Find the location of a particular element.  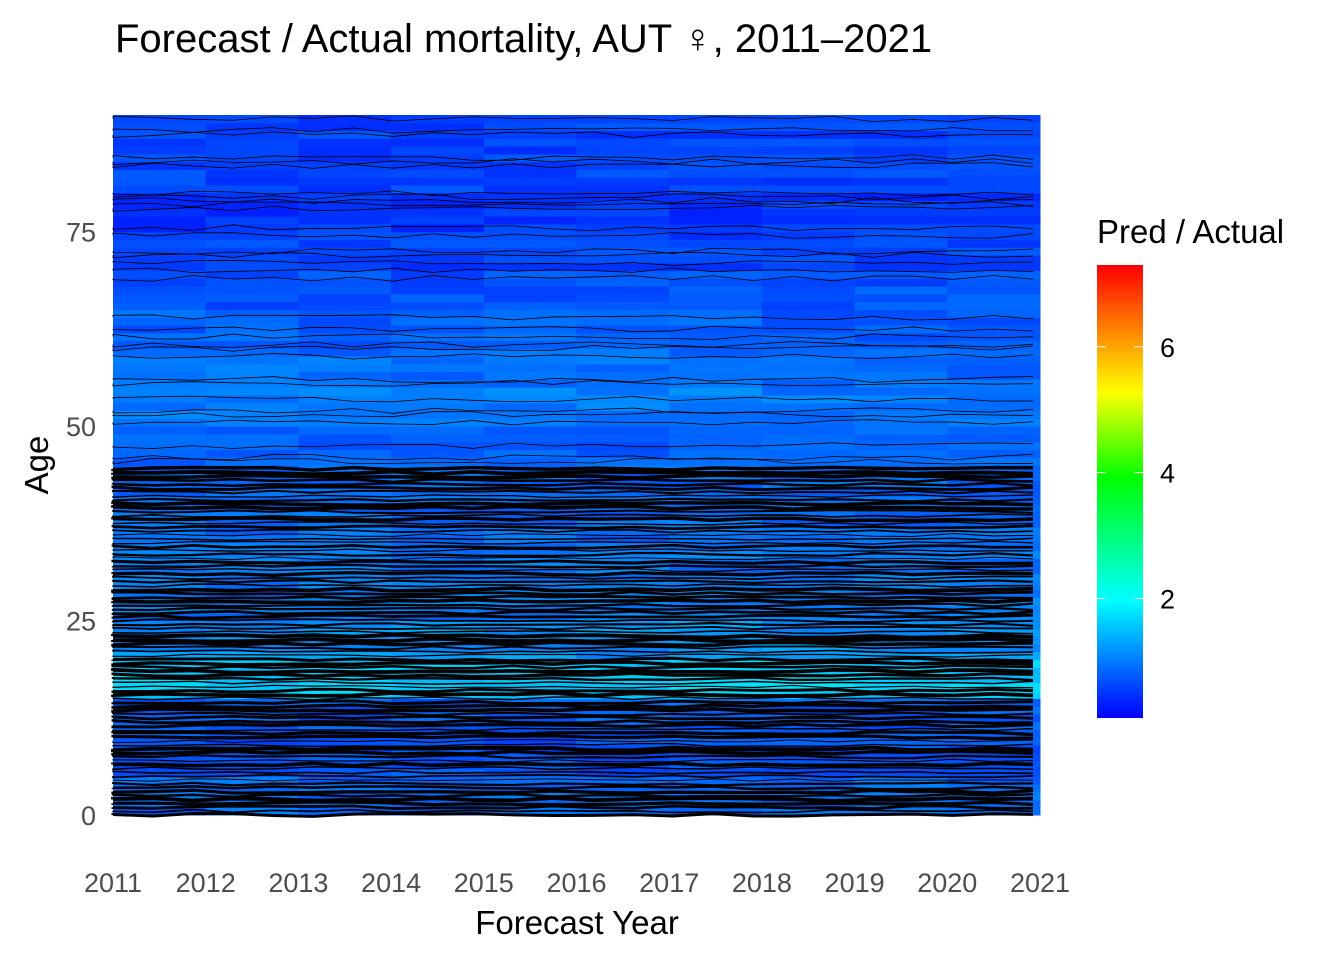

x-tick-label: 2016 is located at coordinates (576, 883).